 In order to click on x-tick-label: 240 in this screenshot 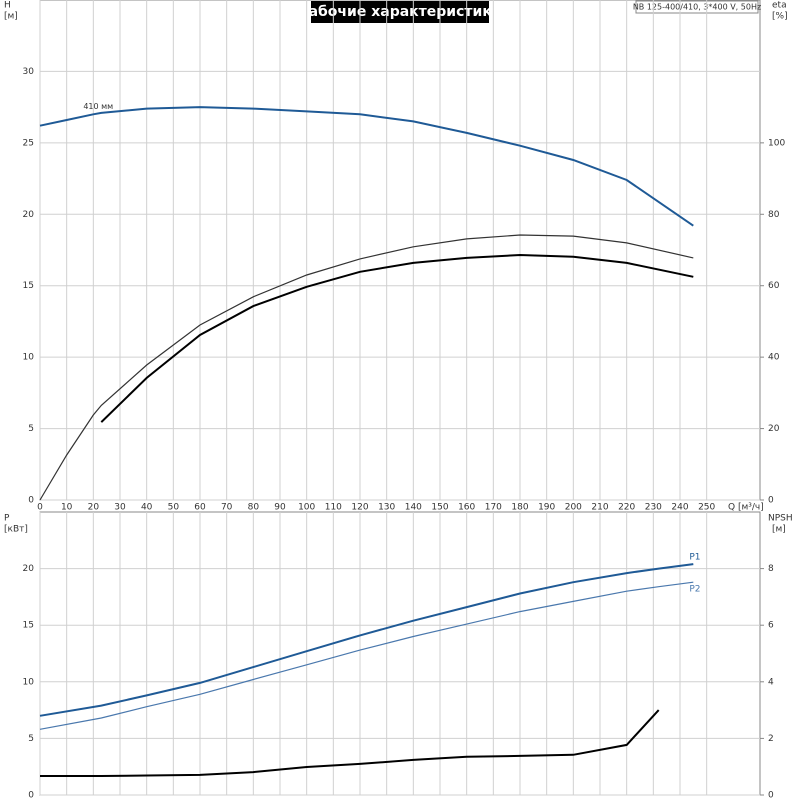, I will do `click(679, 508)`.